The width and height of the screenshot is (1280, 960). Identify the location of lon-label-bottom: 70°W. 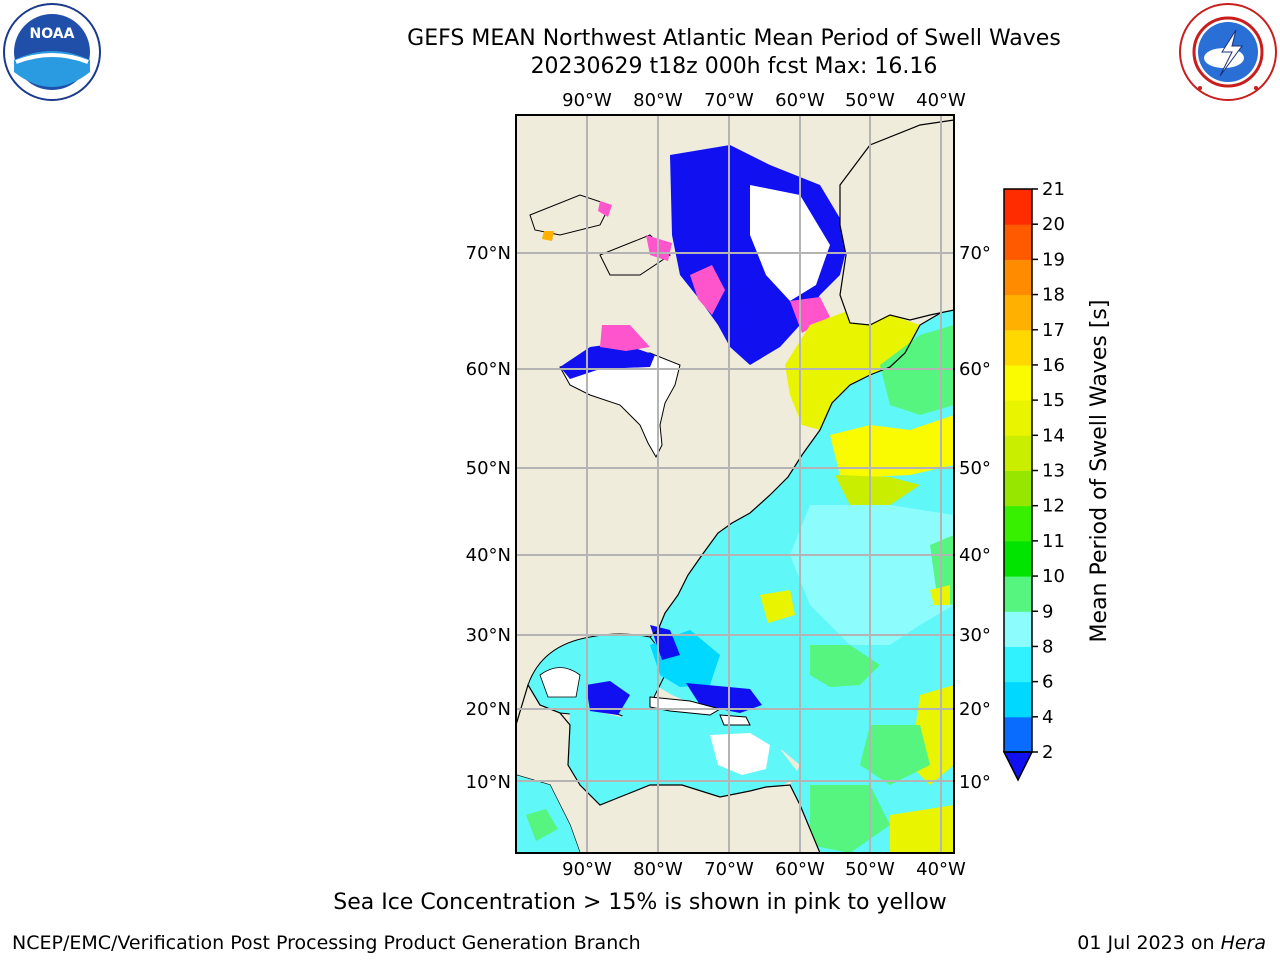
(729, 869).